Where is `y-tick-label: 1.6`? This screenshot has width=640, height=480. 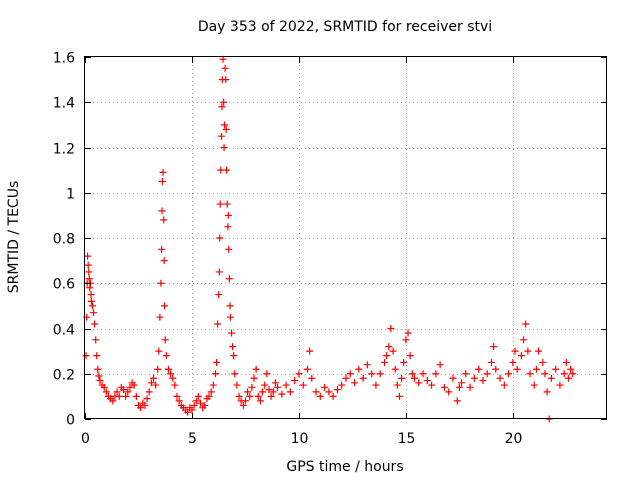
y-tick-label: 1.6 is located at coordinates (64, 59).